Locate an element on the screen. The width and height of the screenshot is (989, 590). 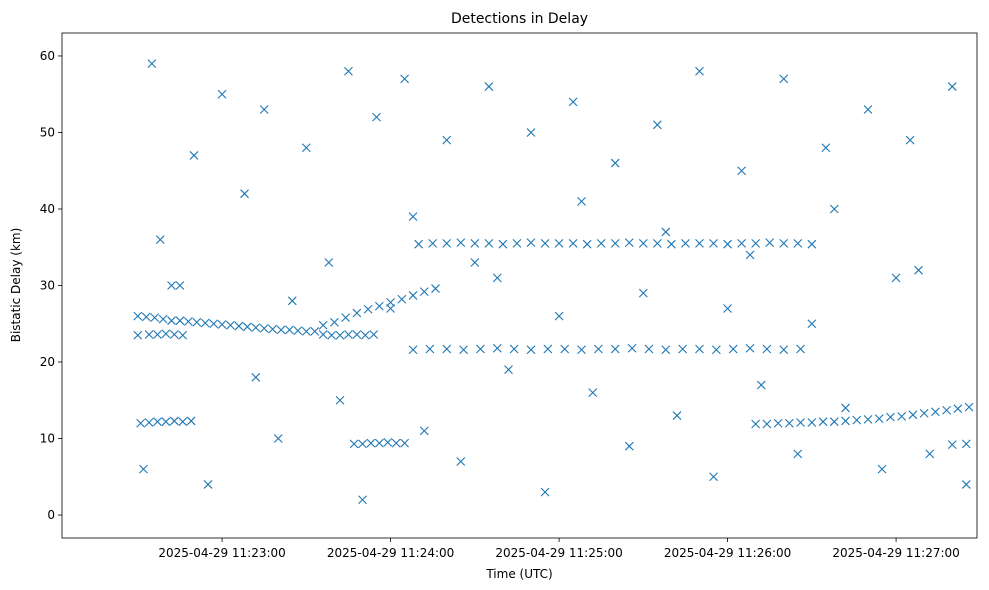
y-axis-label: Bistatic Delay (km) is located at coordinates (16, 285).